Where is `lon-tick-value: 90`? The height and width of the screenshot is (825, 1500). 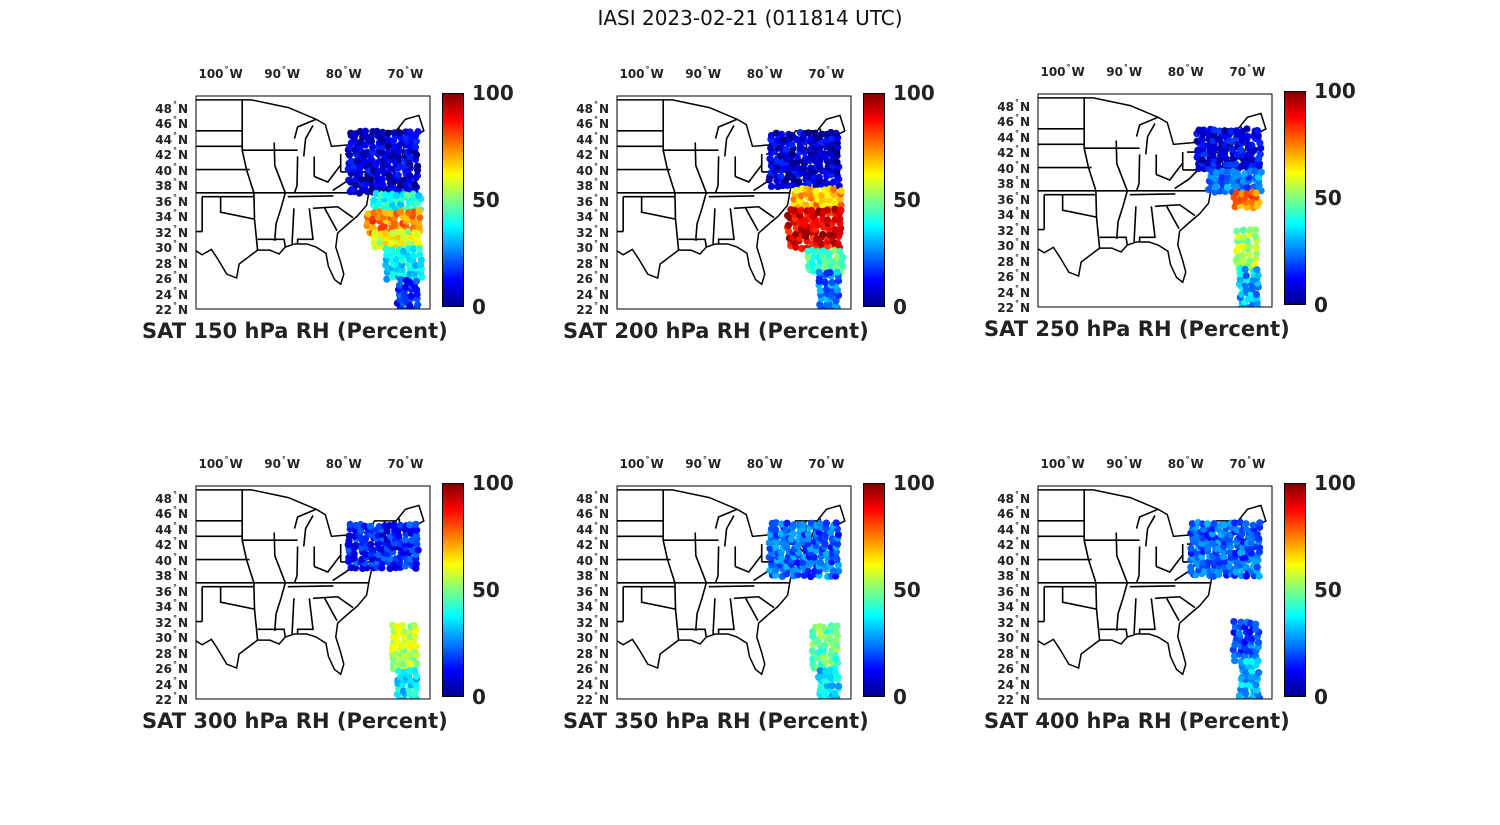 lon-tick-value: 90 is located at coordinates (1114, 464).